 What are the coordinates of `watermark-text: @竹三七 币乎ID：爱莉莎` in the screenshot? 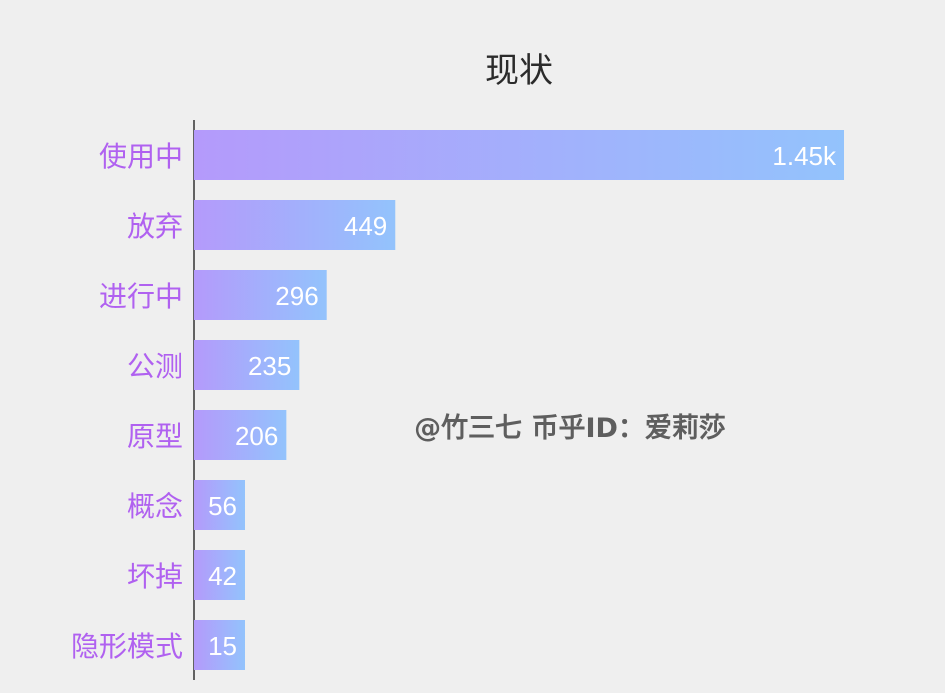 It's located at (570, 428).